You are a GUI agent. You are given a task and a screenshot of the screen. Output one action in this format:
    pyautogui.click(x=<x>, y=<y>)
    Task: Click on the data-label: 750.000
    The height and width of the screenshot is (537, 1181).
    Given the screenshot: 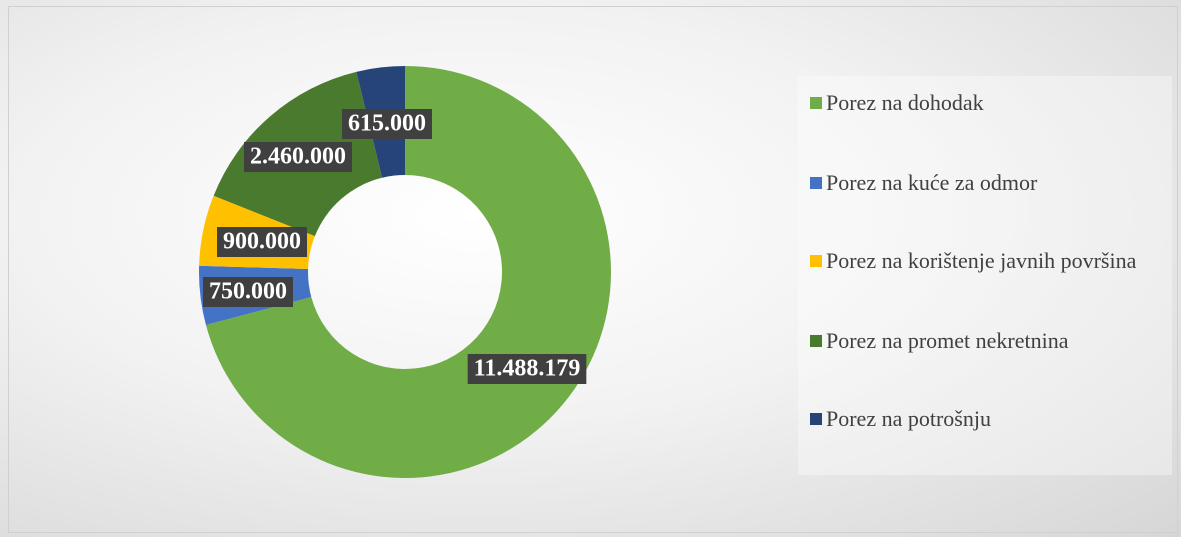 What is the action you would take?
    pyautogui.click(x=248, y=292)
    